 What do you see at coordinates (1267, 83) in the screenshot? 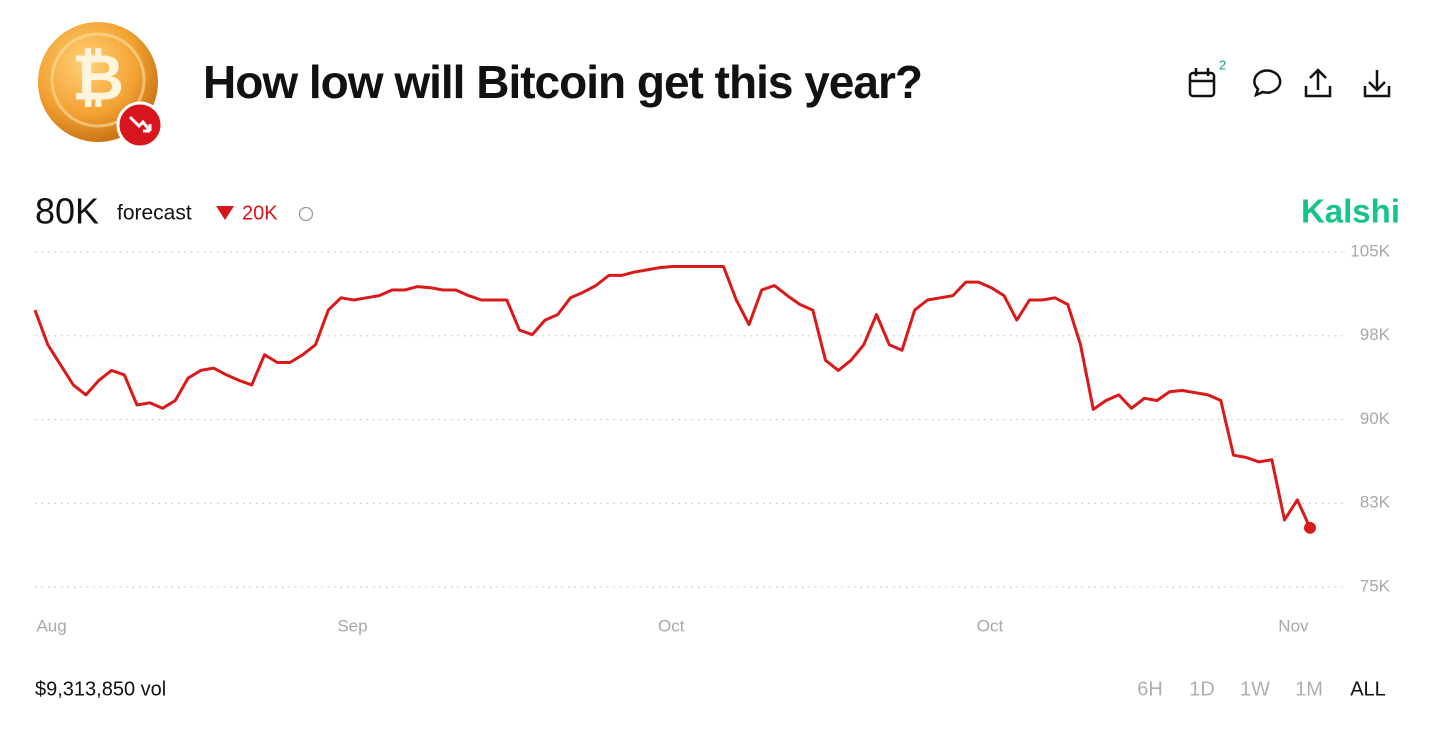
I see `comment-button` at bounding box center [1267, 83].